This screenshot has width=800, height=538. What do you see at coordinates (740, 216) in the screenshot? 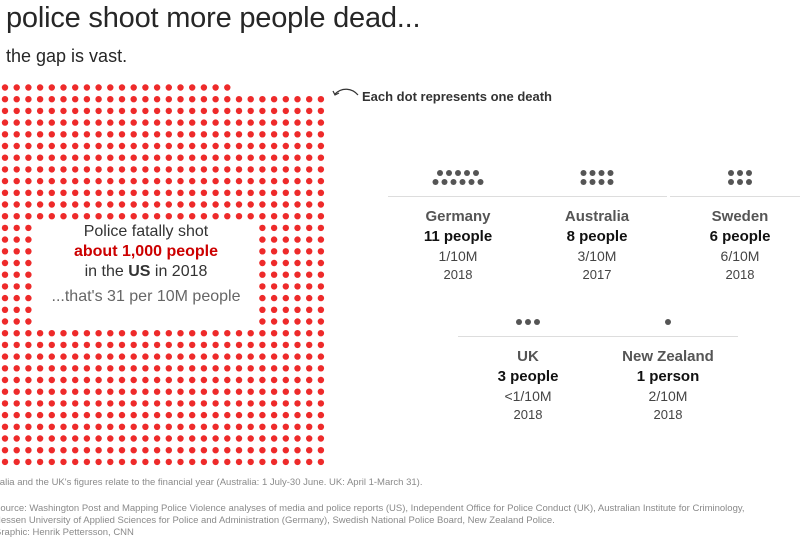
I see `country-name: Sweden` at bounding box center [740, 216].